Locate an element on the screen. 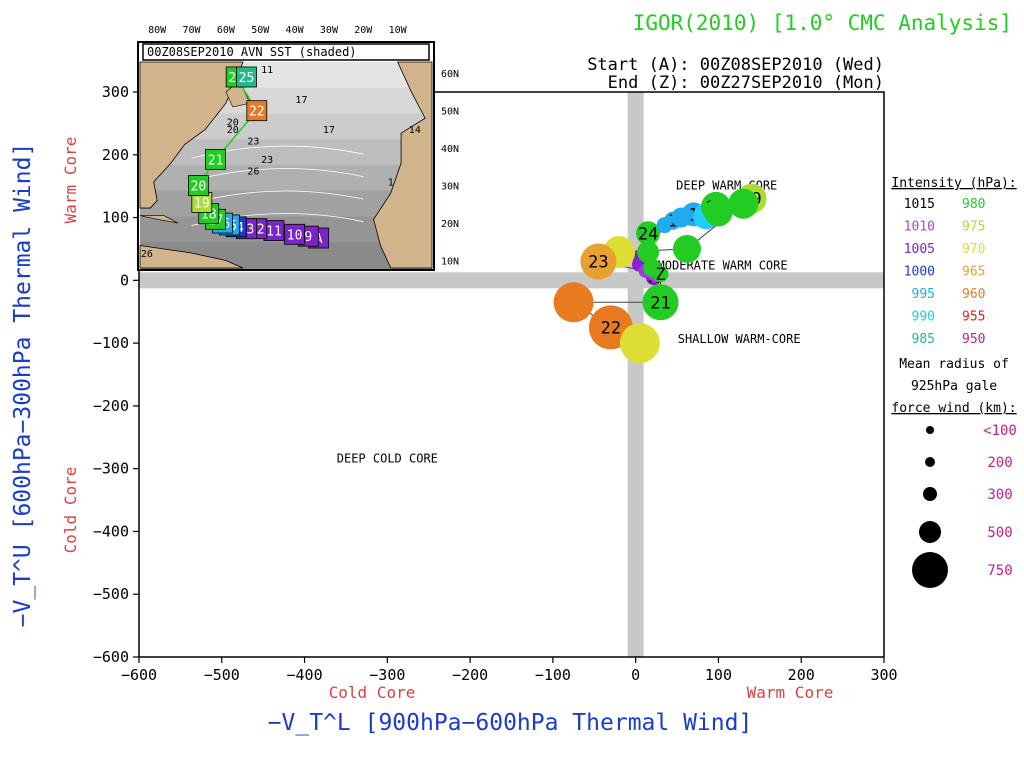 The image size is (1024, 768). y-tick-label: 0 is located at coordinates (124, 280).